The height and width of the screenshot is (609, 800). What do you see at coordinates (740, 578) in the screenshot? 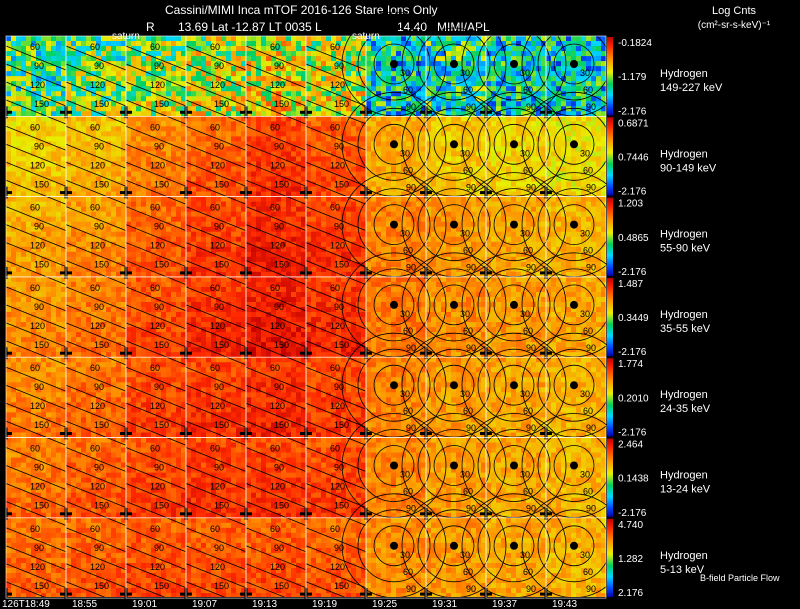
I see `footer-label: B-field Particle Flow` at bounding box center [740, 578].